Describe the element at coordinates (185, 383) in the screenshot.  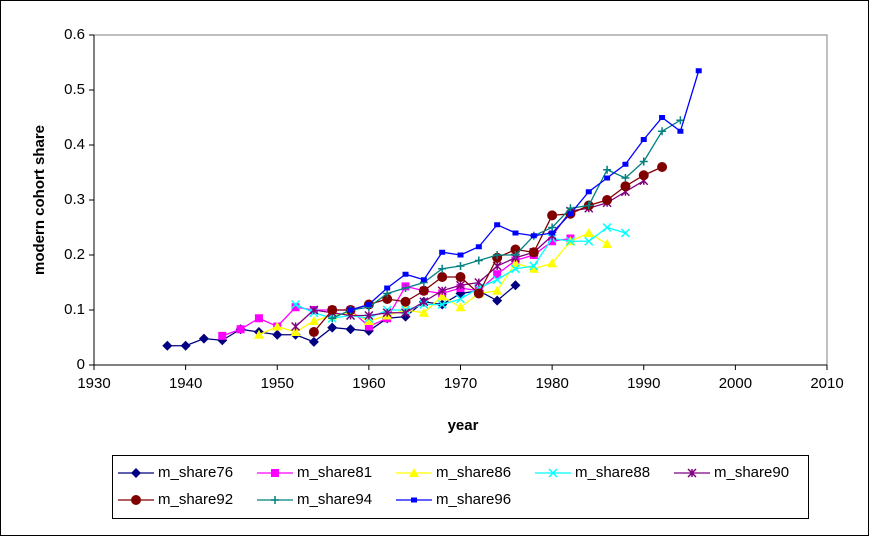
I see `x-tick-label: 1940` at that location.